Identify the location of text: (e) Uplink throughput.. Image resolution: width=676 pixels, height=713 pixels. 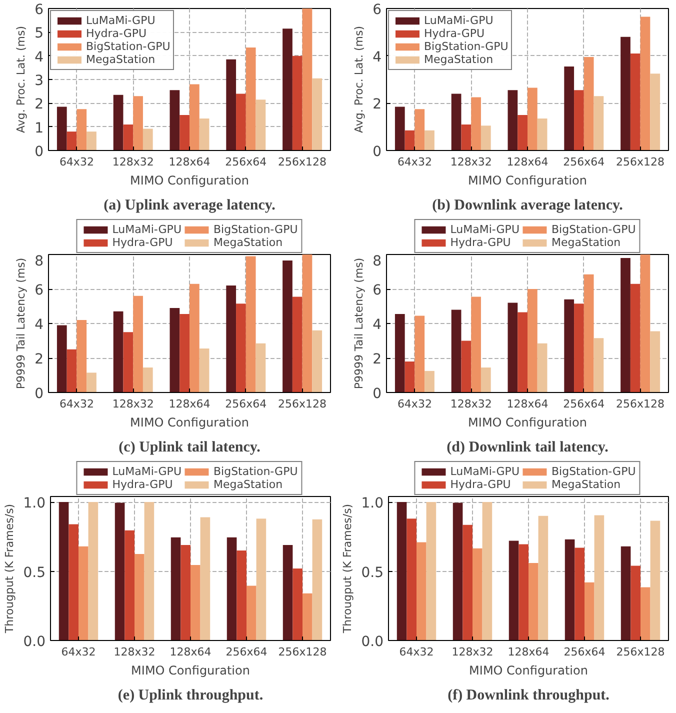
(191, 696).